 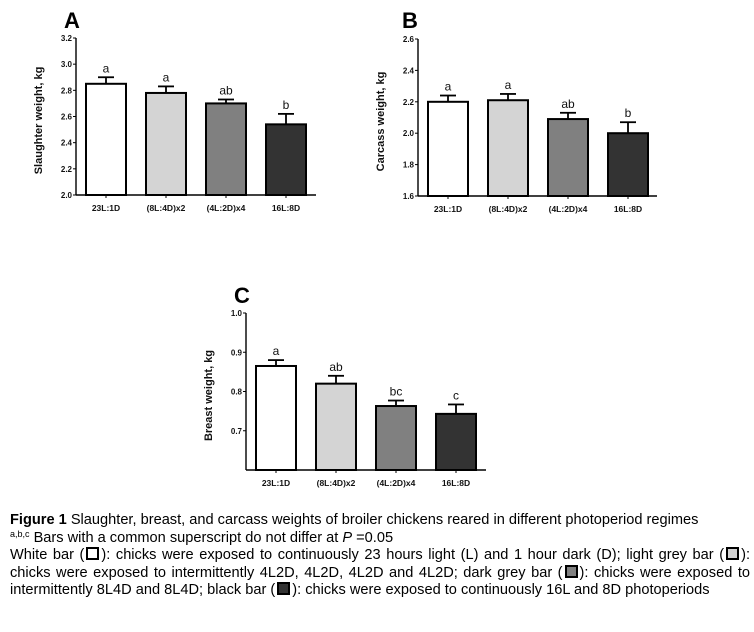 I want to click on panel-b-letter: B, so click(x=410, y=20).